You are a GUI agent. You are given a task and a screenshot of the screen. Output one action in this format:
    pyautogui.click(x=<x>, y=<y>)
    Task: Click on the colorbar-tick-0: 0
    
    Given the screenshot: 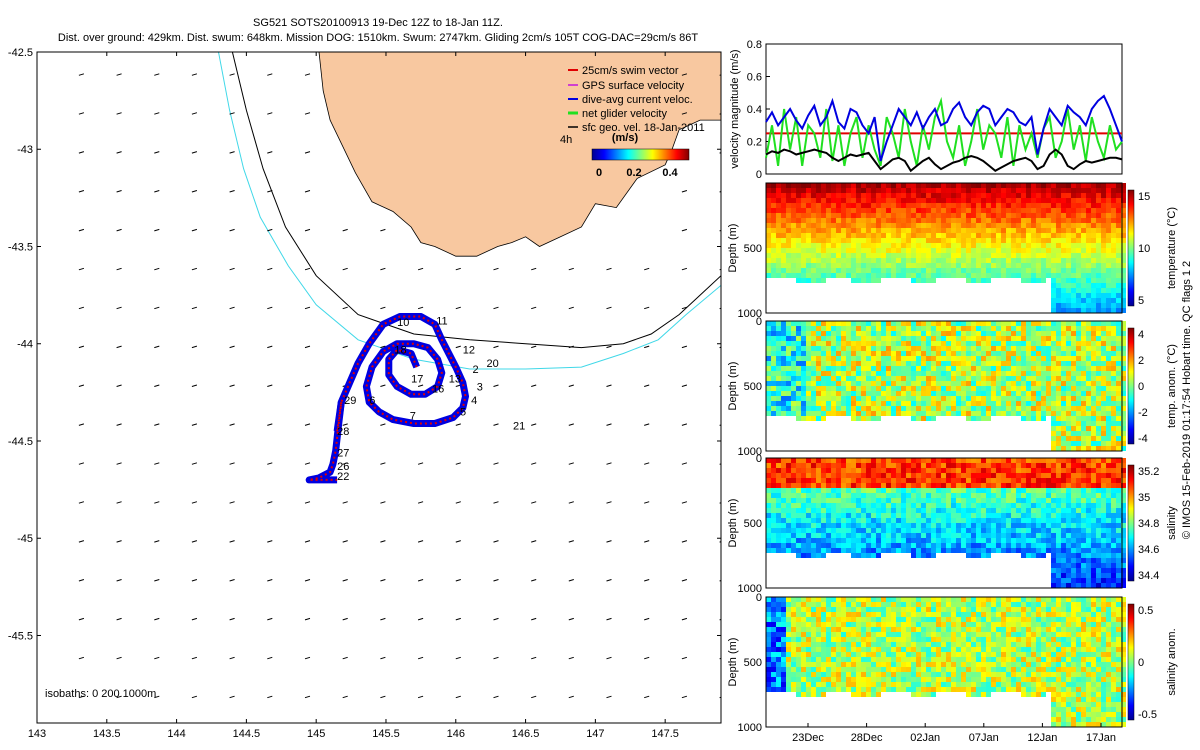 What is the action you would take?
    pyautogui.click(x=599, y=173)
    